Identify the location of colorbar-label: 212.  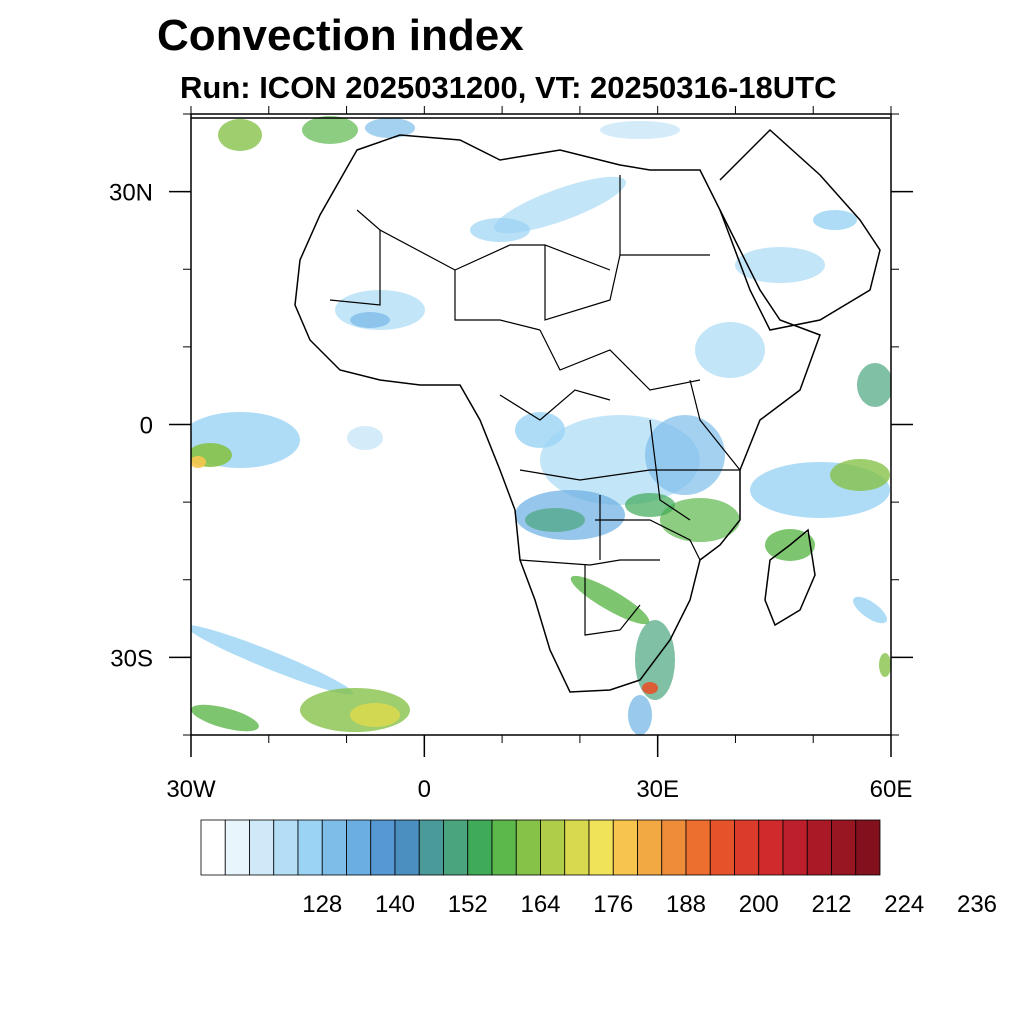
(831, 904).